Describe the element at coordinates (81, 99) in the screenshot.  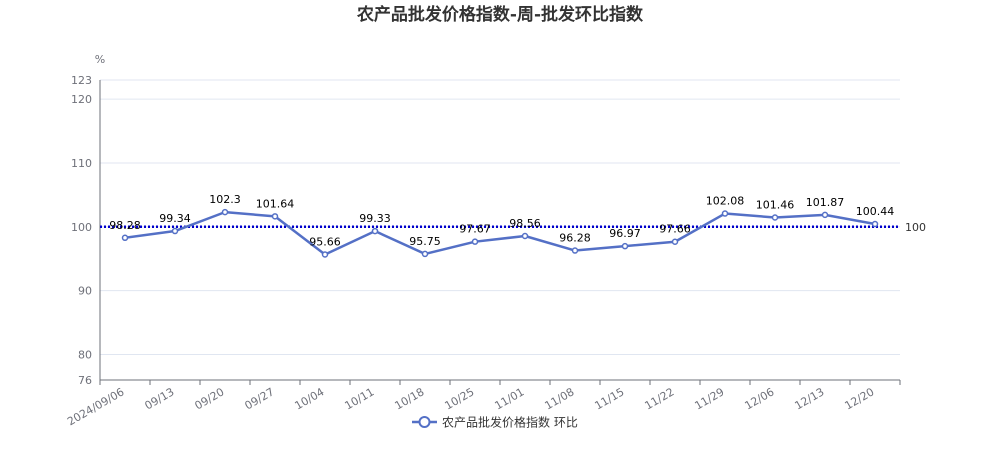
I see `y-tick-label: 120` at that location.